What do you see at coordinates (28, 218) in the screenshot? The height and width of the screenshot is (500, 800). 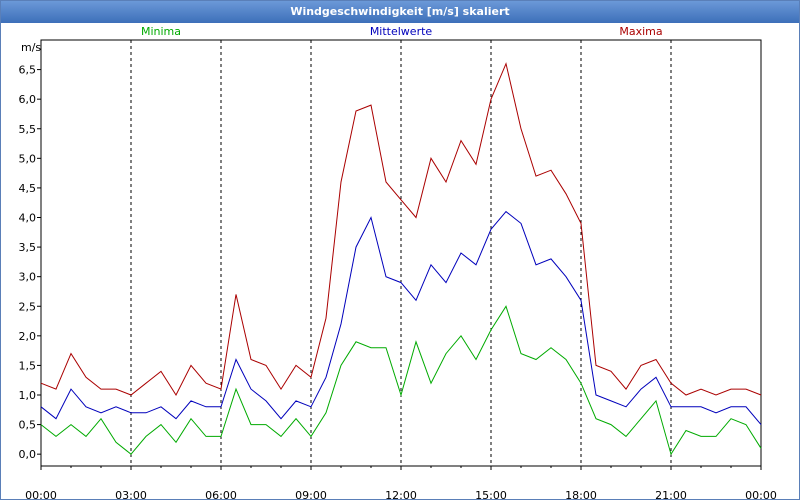 I see `y-tick-label: 4,0` at bounding box center [28, 218].